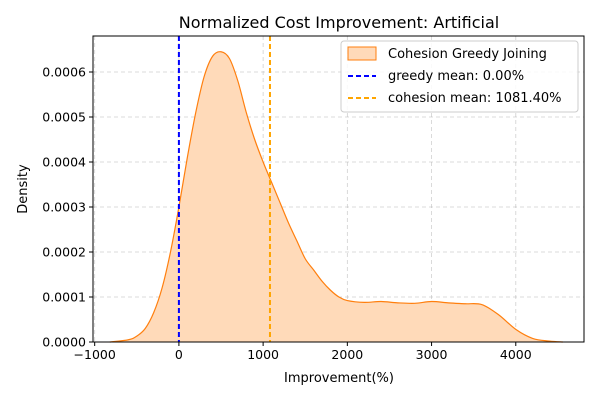  What do you see at coordinates (64, 72) in the screenshot?
I see `y-tick-label: 0.0006` at bounding box center [64, 72].